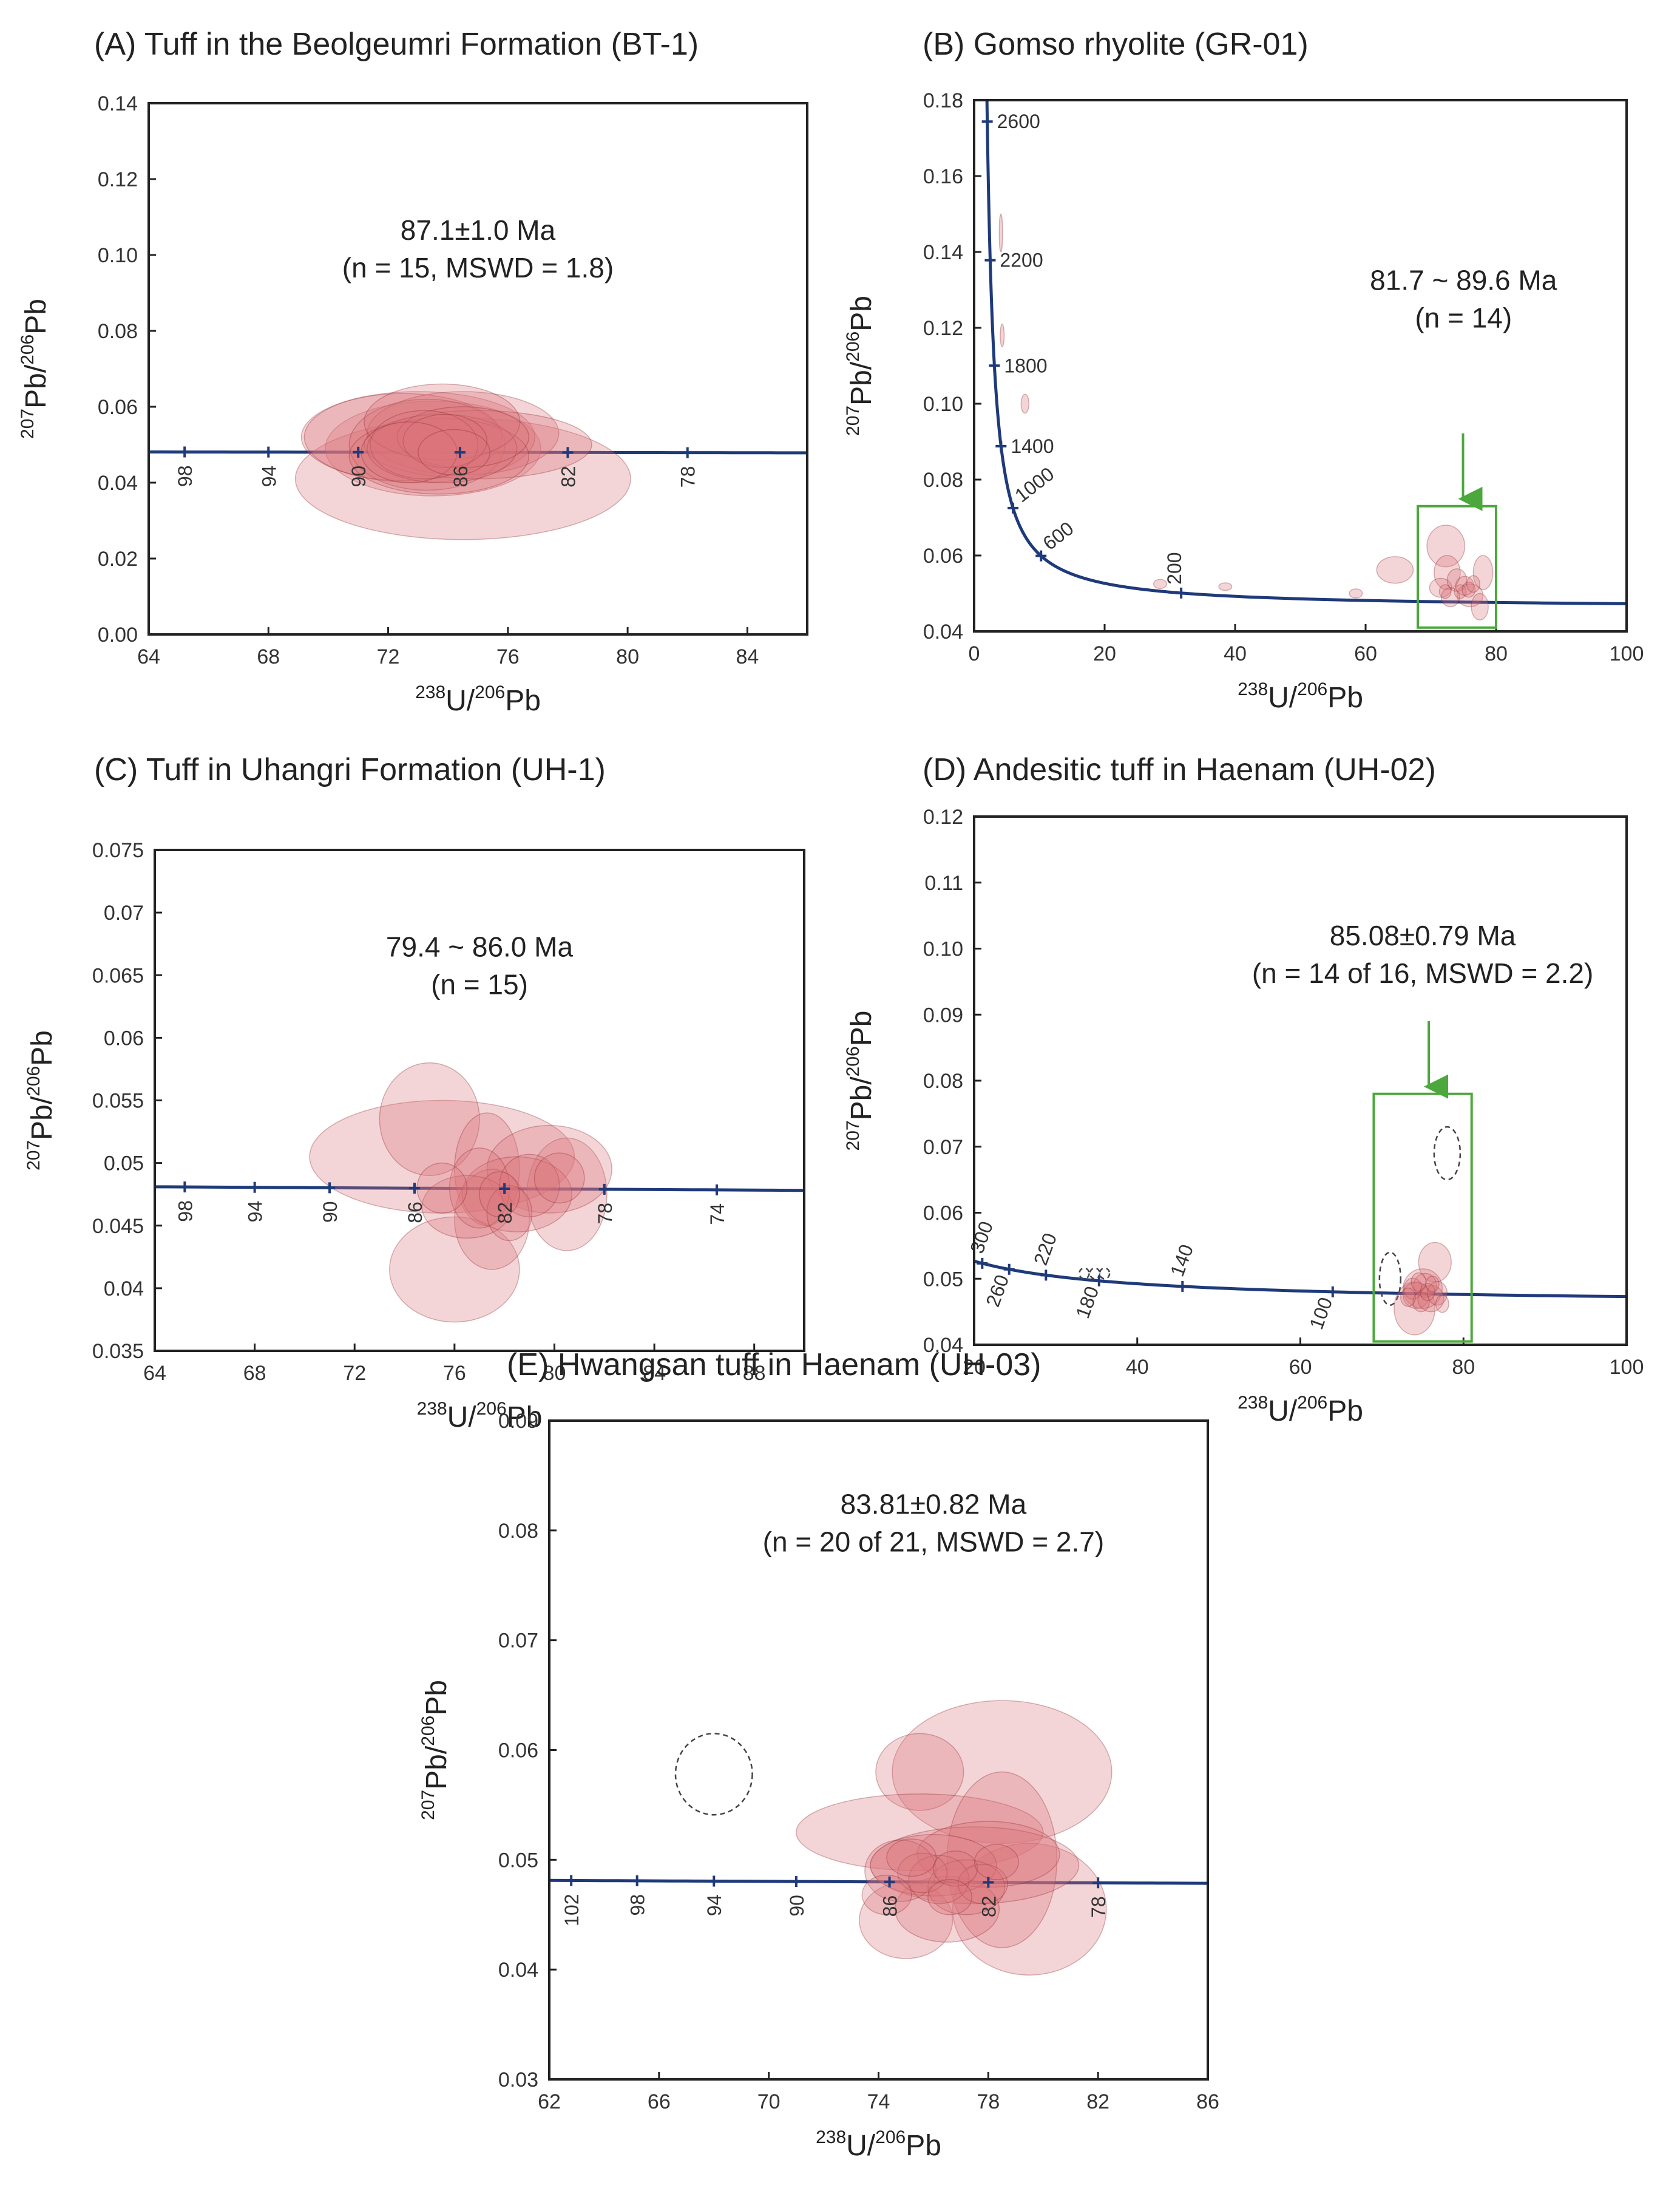 This screenshot has height=2202, width=1680. Describe the element at coordinates (350, 769) in the screenshot. I see `chart-title: (C) Tuff in Uhangri Formation (UH-1)` at that location.